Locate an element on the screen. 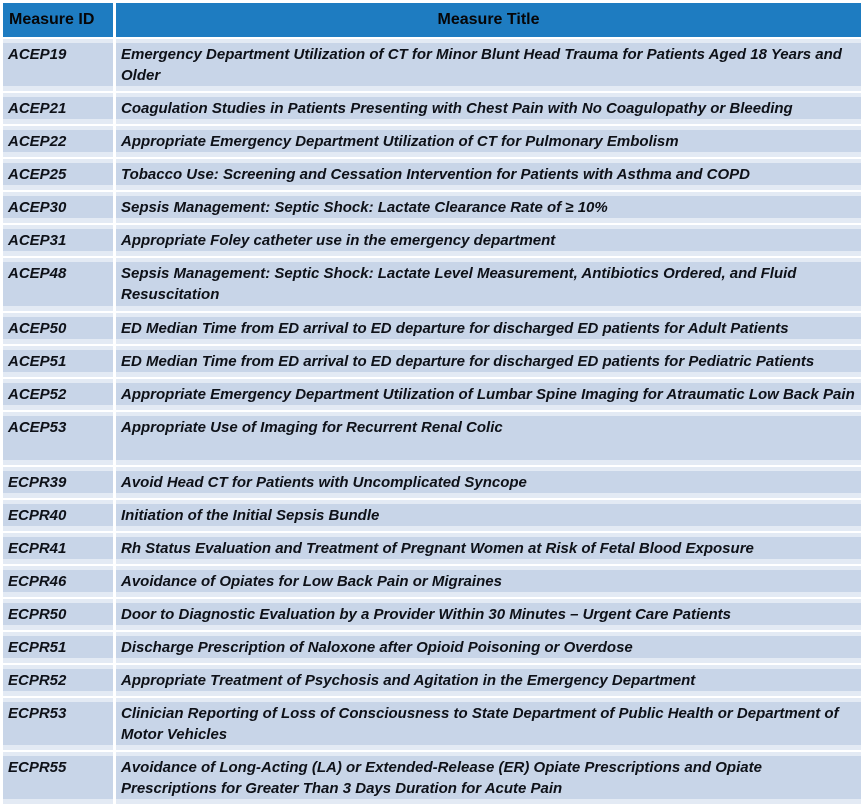 Image resolution: width=865 pixels, height=808 pixels. measure-id-band: ACEP52 is located at coordinates (58, 394).